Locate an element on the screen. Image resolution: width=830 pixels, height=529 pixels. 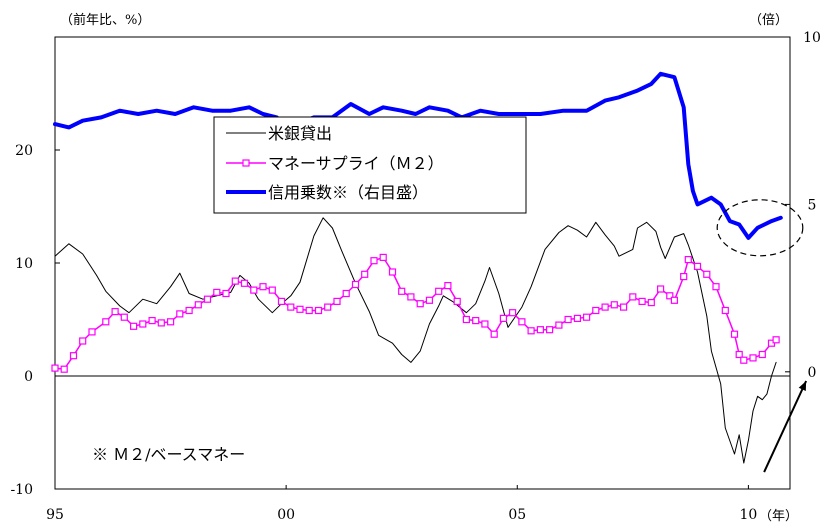
legend-label-multiplier: 信用乗数※（右目盛） is located at coordinates (348, 192).